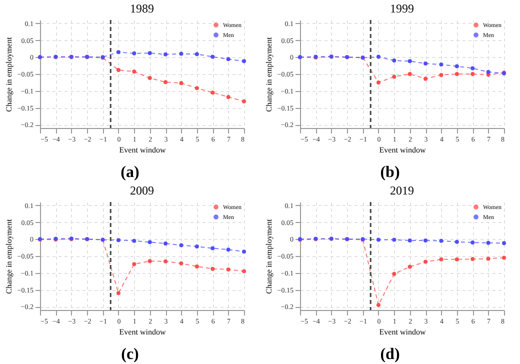  Describe the element at coordinates (390, 172) in the screenshot. I see `text: (b)` at that location.